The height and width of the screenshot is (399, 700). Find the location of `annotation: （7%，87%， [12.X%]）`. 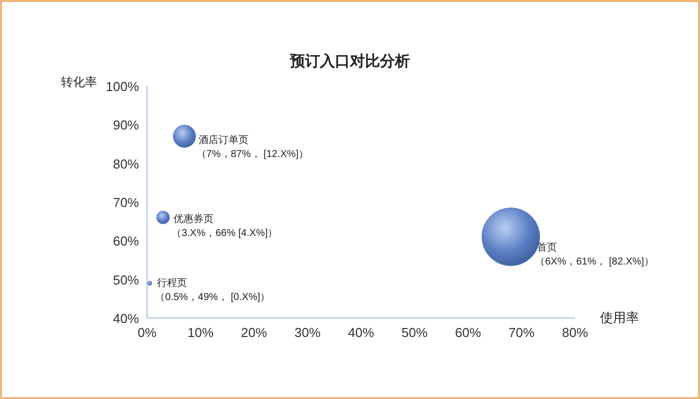

annotation: （7%，87%， [12.X%]） is located at coordinates (252, 154).